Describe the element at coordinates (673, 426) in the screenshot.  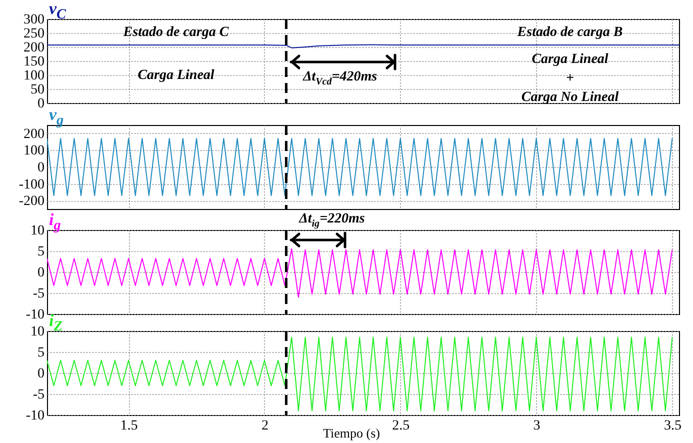
I see `x-tick-label: 3.5` at that location.